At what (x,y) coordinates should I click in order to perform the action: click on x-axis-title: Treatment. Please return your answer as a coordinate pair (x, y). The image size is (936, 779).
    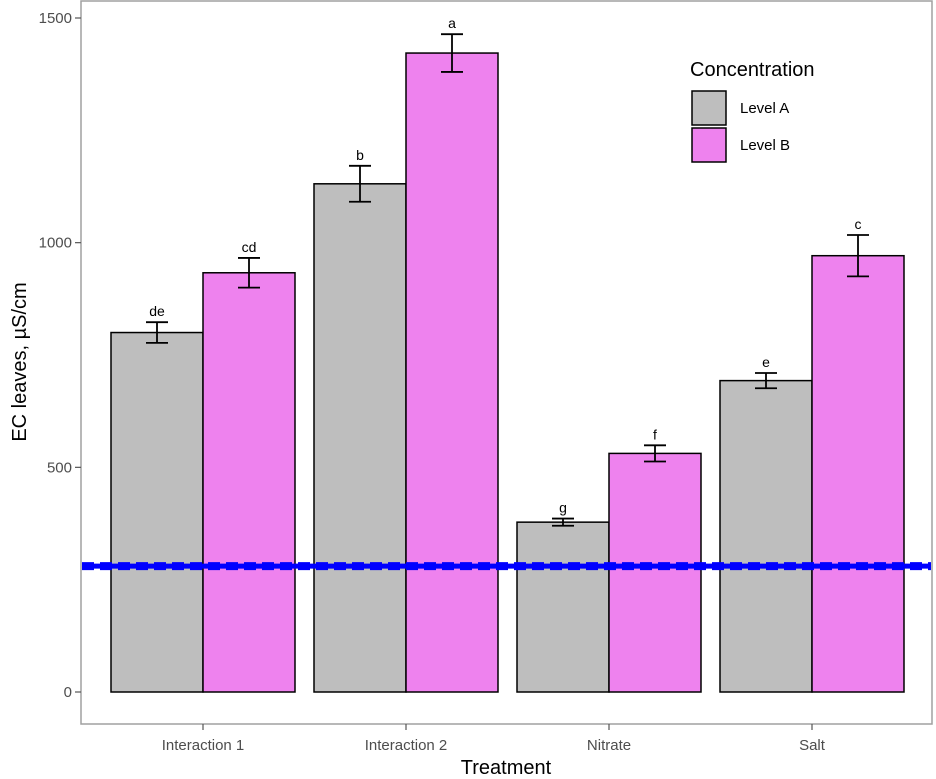
    Looking at the image, I should click on (506, 768).